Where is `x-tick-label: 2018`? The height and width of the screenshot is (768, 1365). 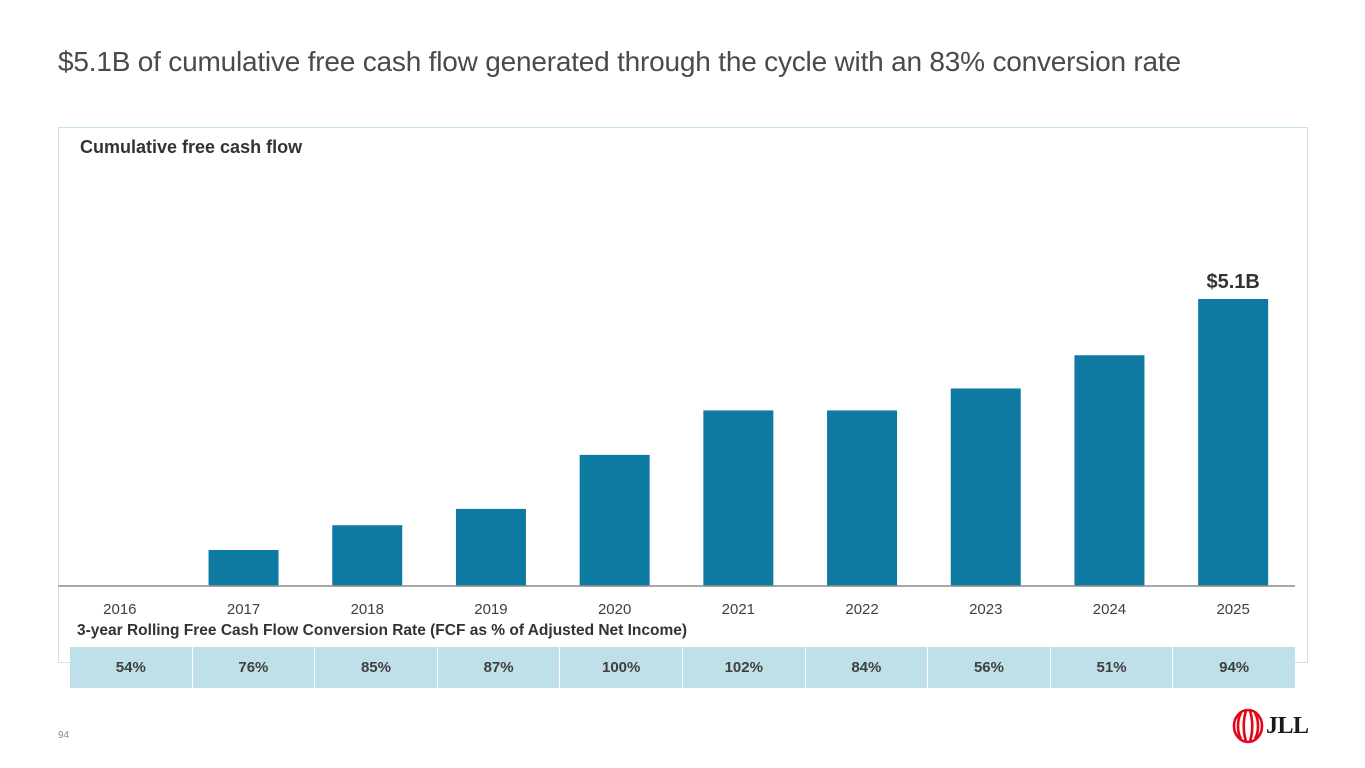 x-tick-label: 2018 is located at coordinates (367, 609).